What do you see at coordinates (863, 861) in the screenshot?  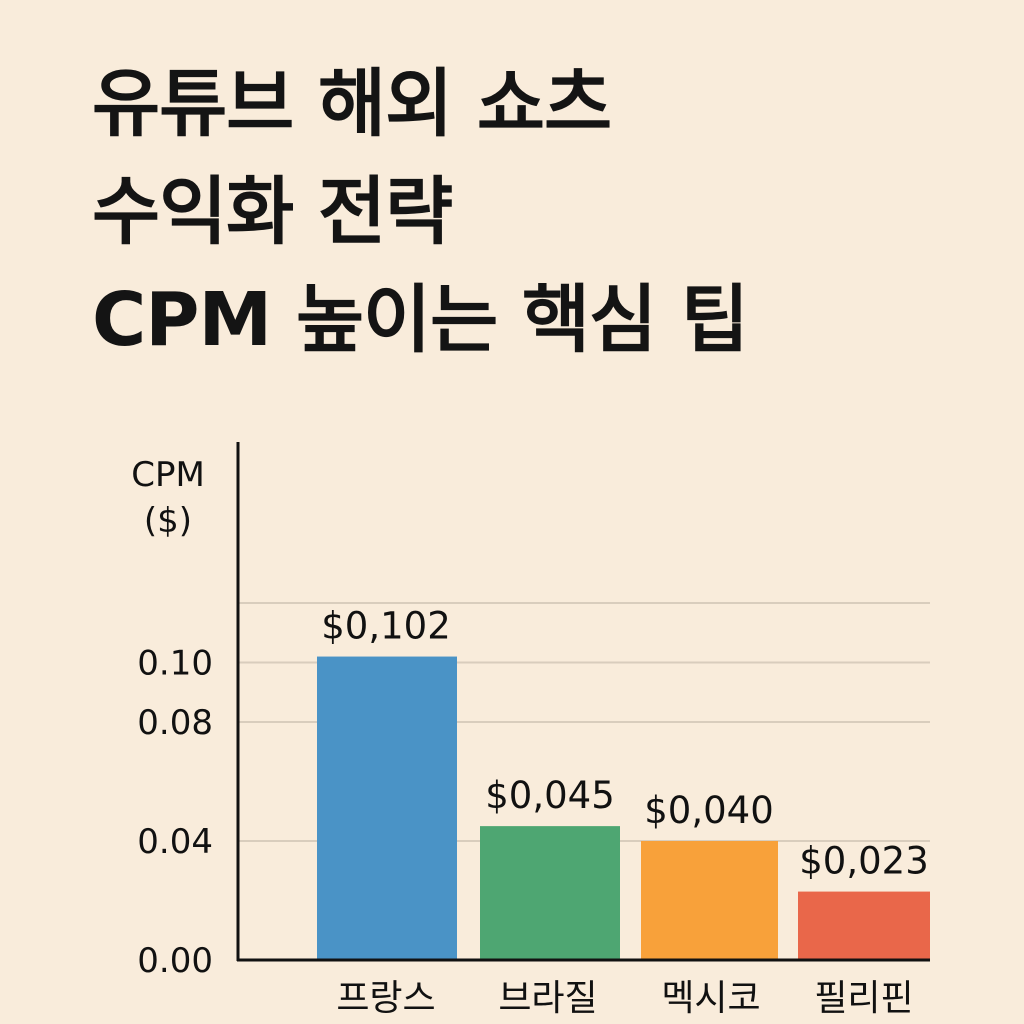 I see `bar-value-label: $0,023` at bounding box center [863, 861].